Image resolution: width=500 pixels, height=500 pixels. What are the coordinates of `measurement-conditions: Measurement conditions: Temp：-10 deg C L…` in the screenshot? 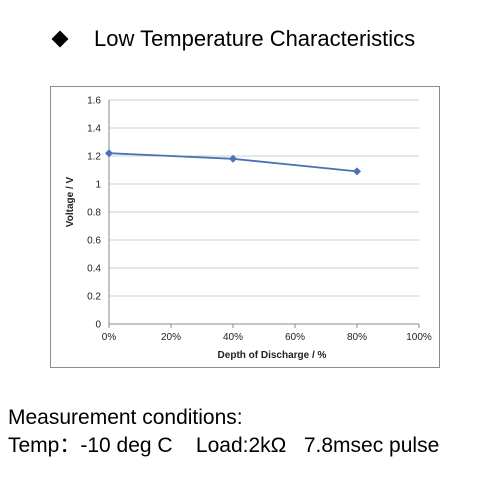 It's located at (223, 432).